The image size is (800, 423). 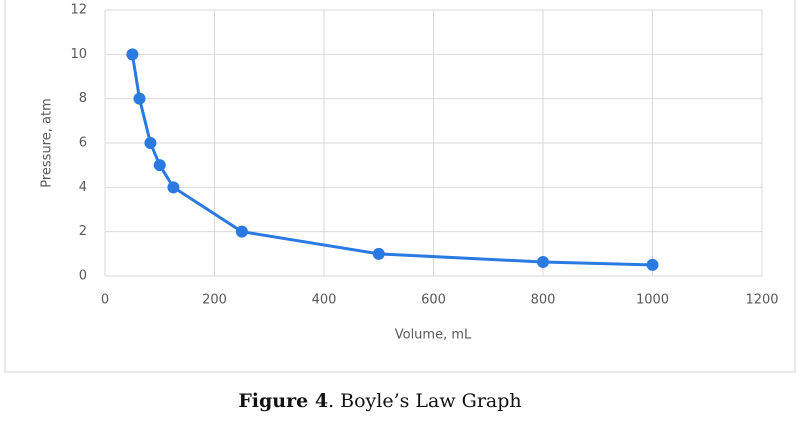 I want to click on x-tick-label: 1000, so click(x=652, y=300).